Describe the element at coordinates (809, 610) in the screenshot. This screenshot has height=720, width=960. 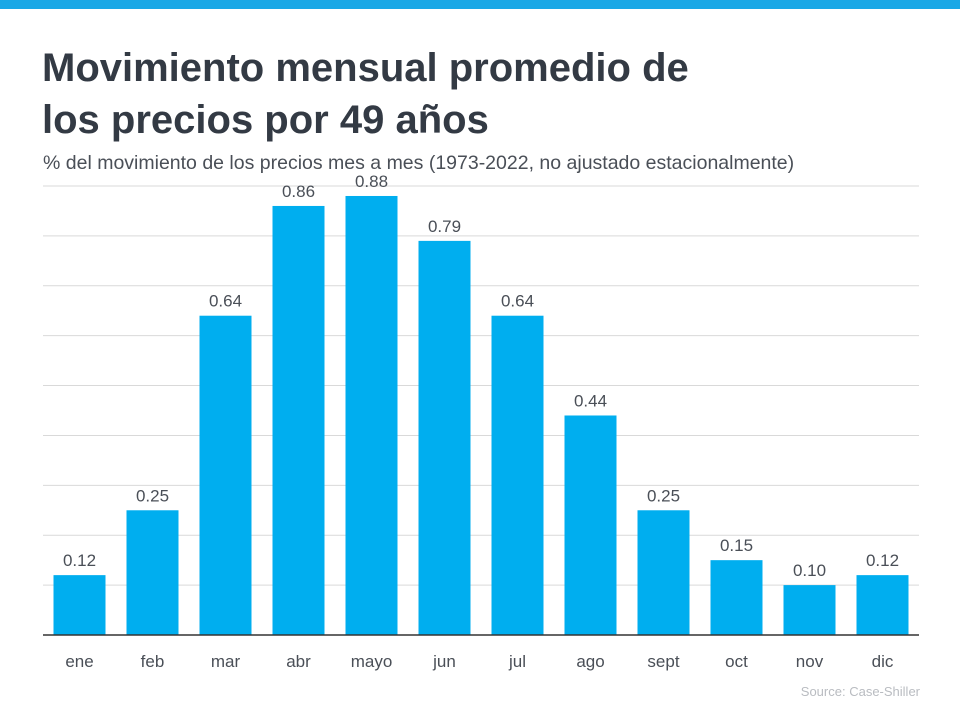
I see `bar-nov` at that location.